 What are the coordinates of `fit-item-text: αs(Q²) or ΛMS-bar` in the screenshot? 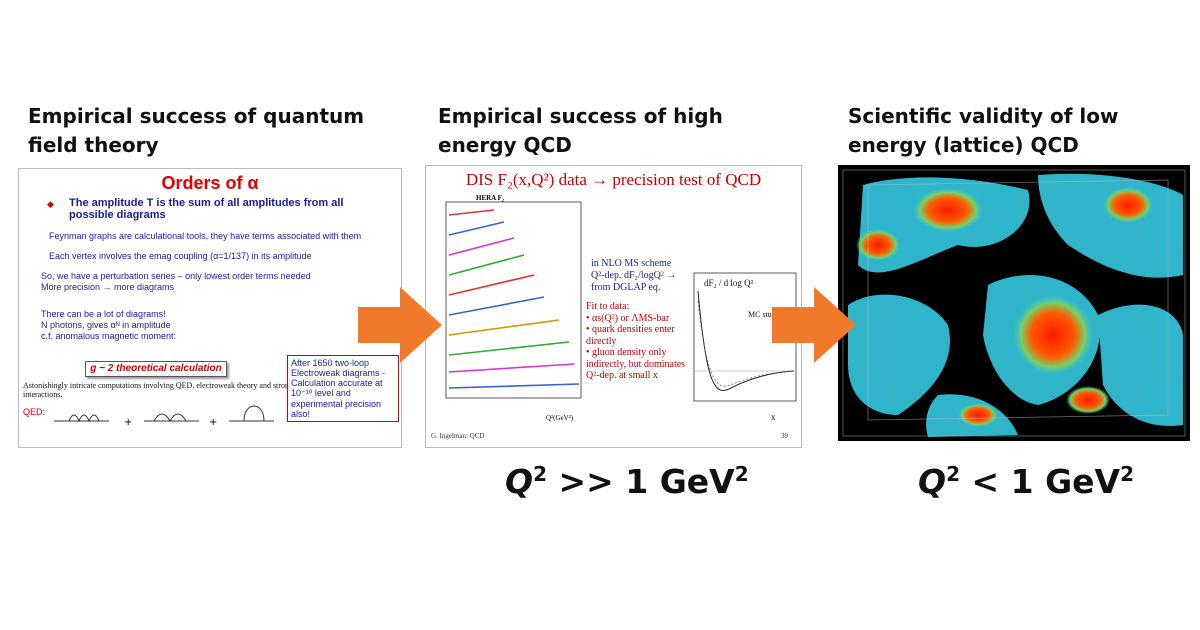 It's located at (631, 318).